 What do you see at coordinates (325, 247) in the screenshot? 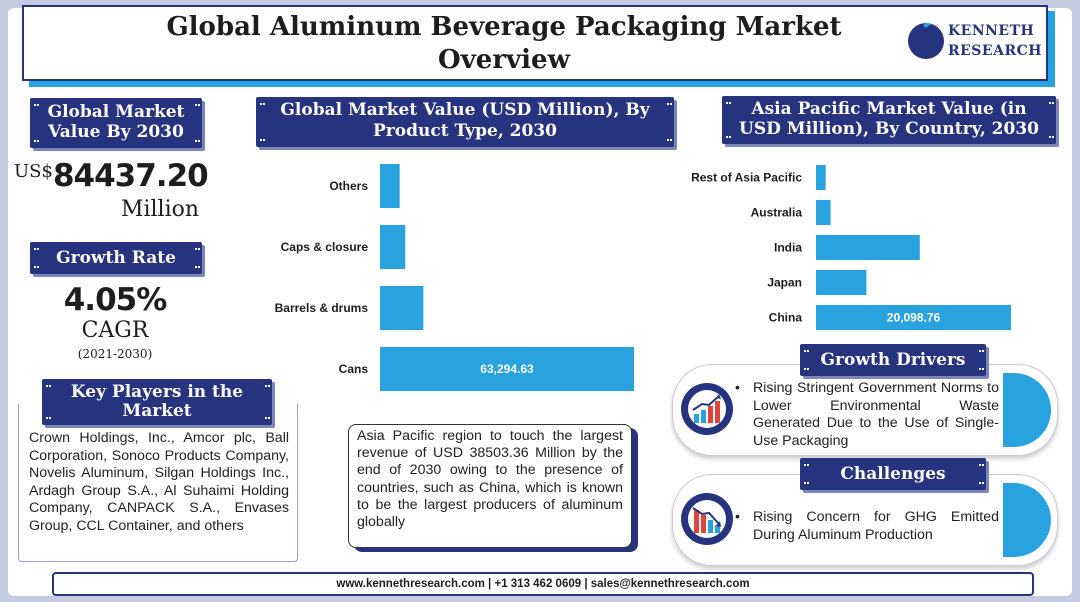
I see `category-label: Caps & closure` at bounding box center [325, 247].